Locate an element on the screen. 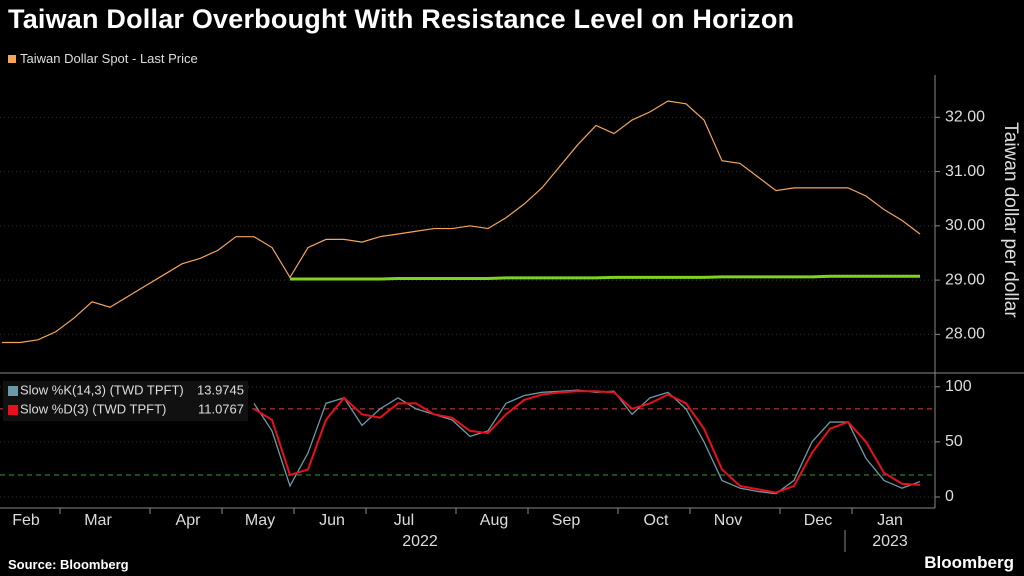 This screenshot has height=576, width=1024. x-tick-label: Apr is located at coordinates (189, 520).